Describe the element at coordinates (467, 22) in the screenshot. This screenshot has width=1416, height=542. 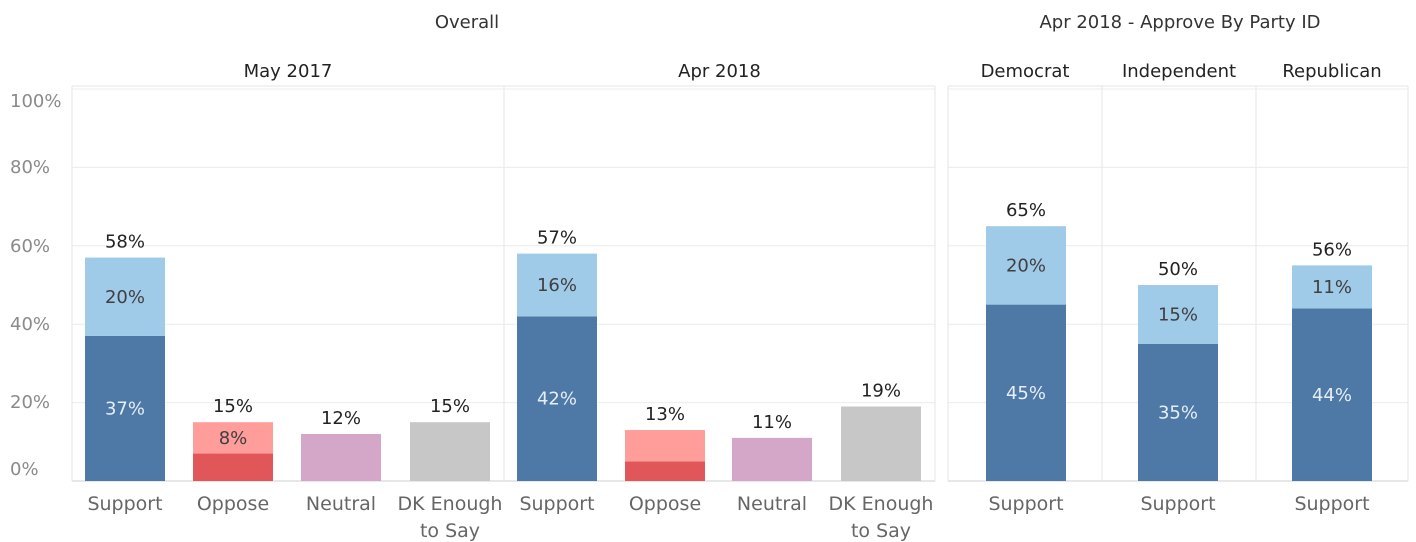
I see `overall-chart-title: Overall` at that location.